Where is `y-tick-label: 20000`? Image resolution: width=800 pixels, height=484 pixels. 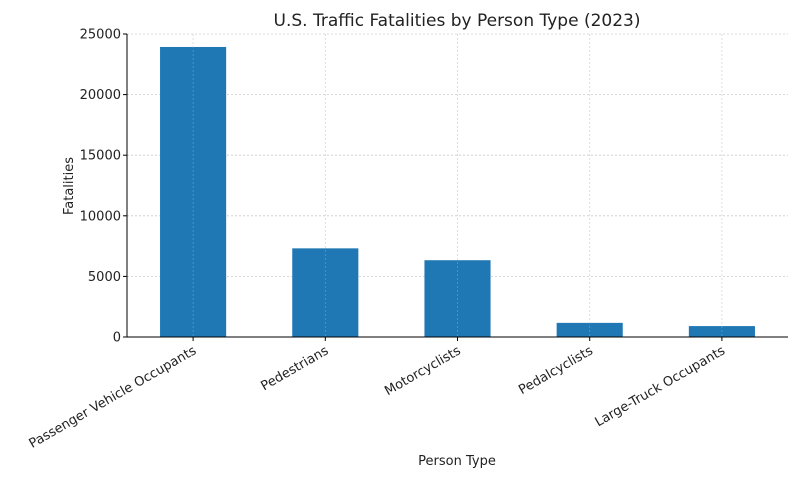 y-tick-label: 20000 is located at coordinates (100, 95).